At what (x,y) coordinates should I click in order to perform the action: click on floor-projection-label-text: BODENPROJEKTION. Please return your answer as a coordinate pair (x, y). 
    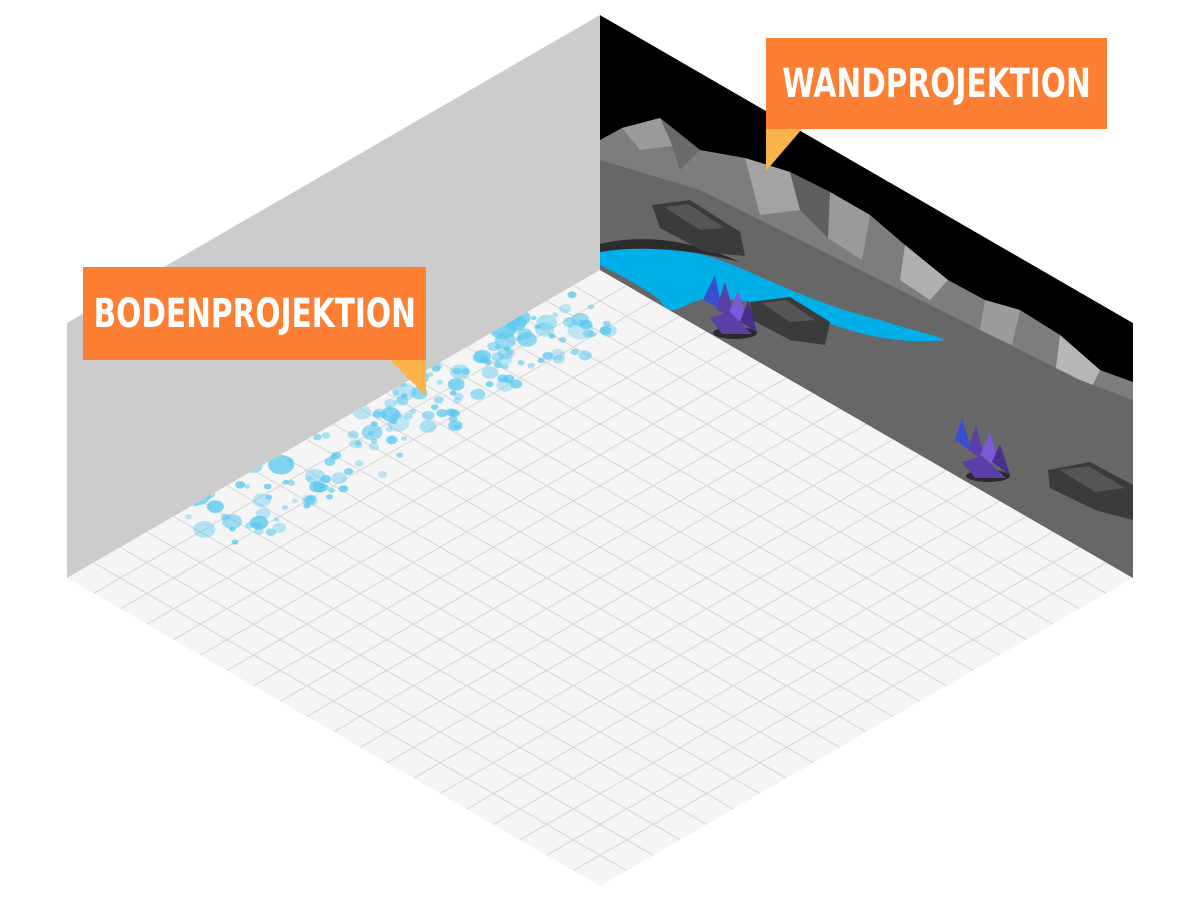
    Looking at the image, I should click on (254, 313).